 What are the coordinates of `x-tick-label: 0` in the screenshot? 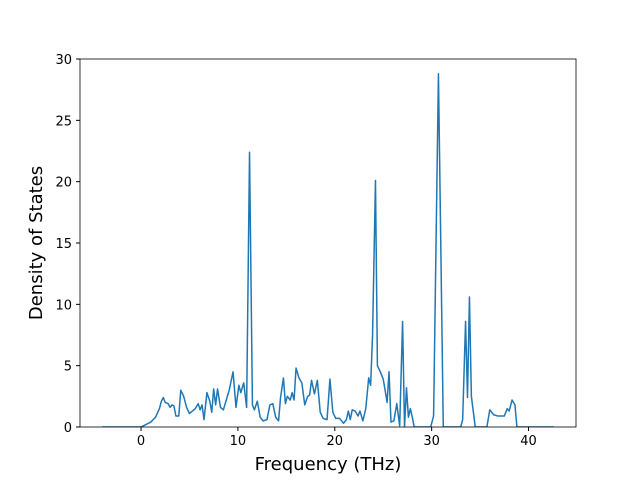 It's located at (141, 441).